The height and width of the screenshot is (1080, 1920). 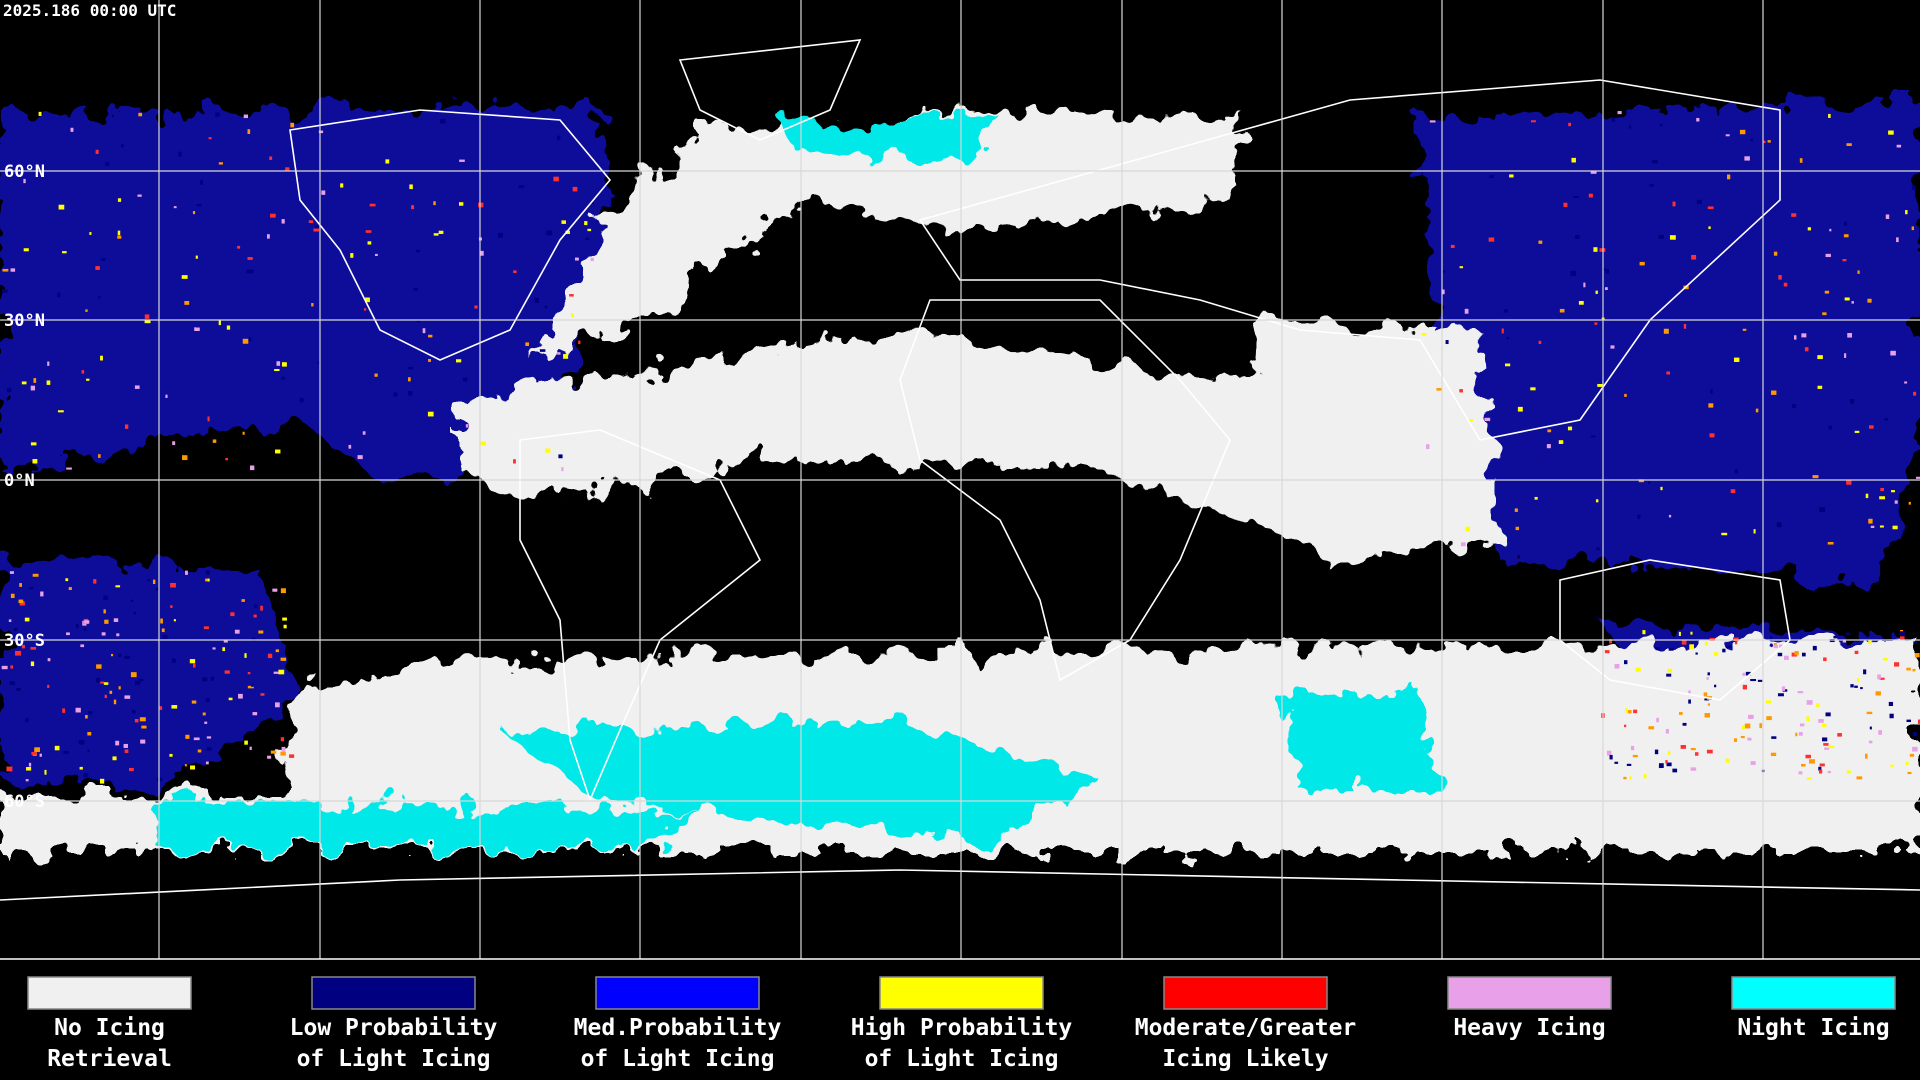 What do you see at coordinates (24, 641) in the screenshot?
I see `lat-label: 30°S` at bounding box center [24, 641].